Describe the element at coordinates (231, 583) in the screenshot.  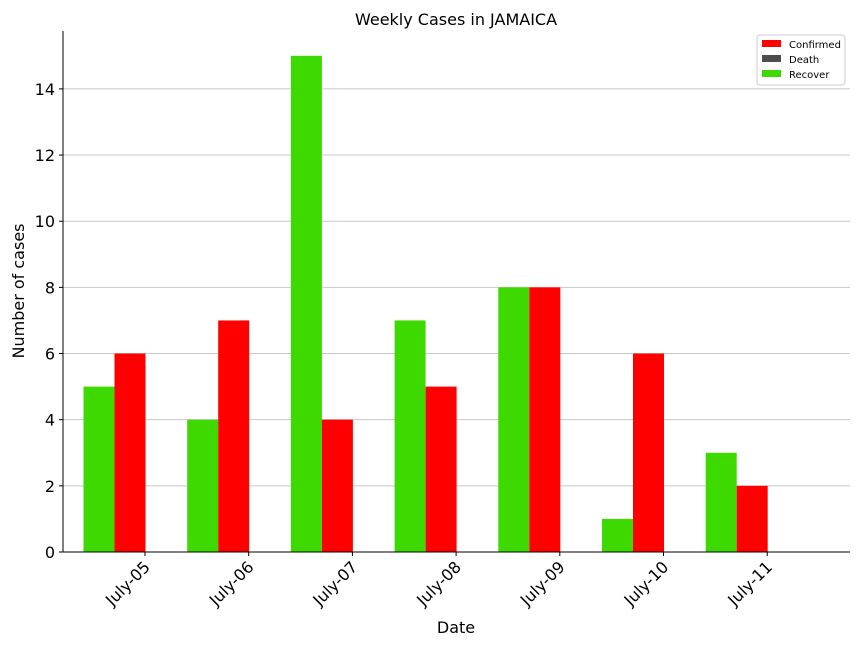
I see `x-tick-label: July-06` at that location.